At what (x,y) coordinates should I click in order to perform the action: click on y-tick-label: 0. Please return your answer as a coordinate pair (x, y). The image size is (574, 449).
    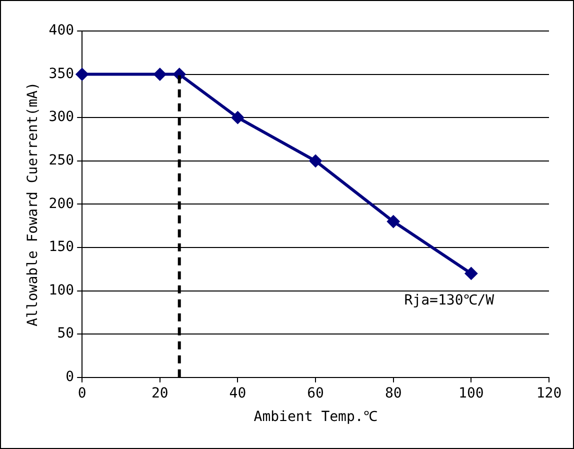
    Looking at the image, I should click on (70, 377).